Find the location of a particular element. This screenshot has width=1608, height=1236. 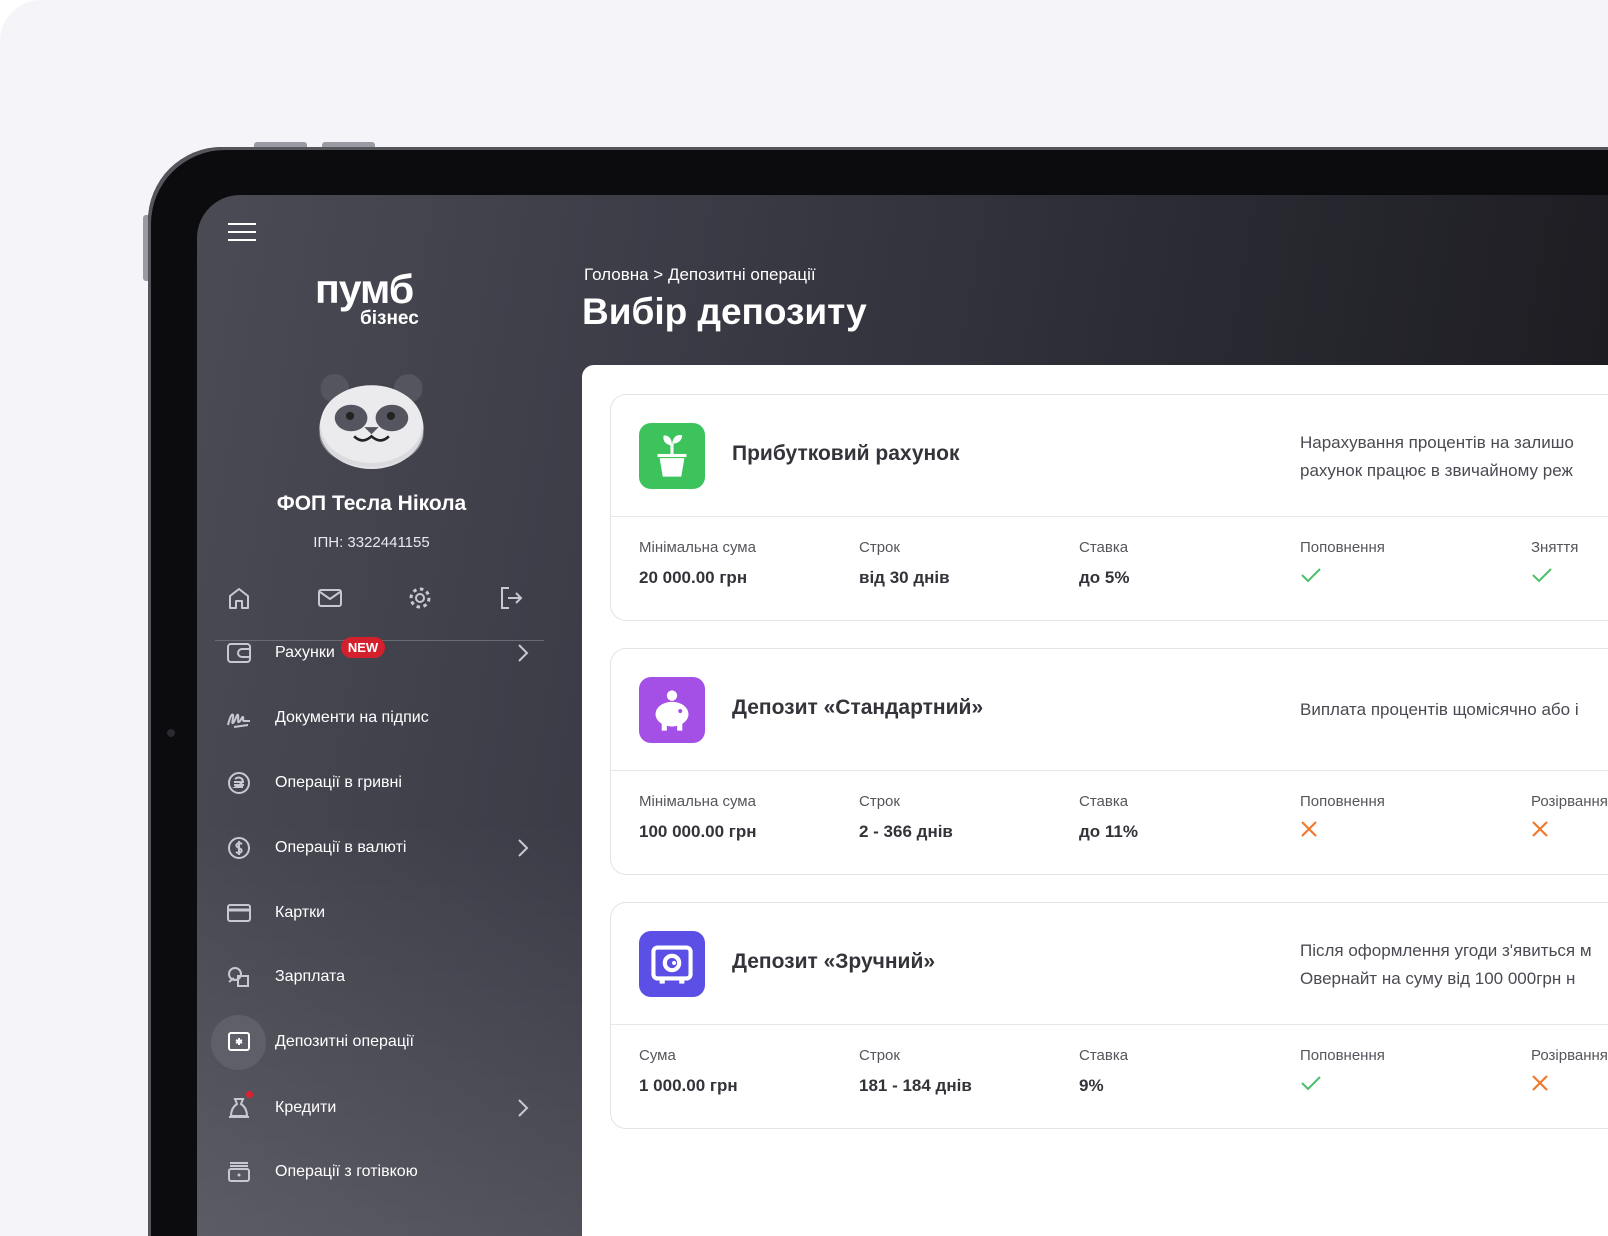

description-line: рахунок працює в звичайному реж is located at coordinates (1436, 470).